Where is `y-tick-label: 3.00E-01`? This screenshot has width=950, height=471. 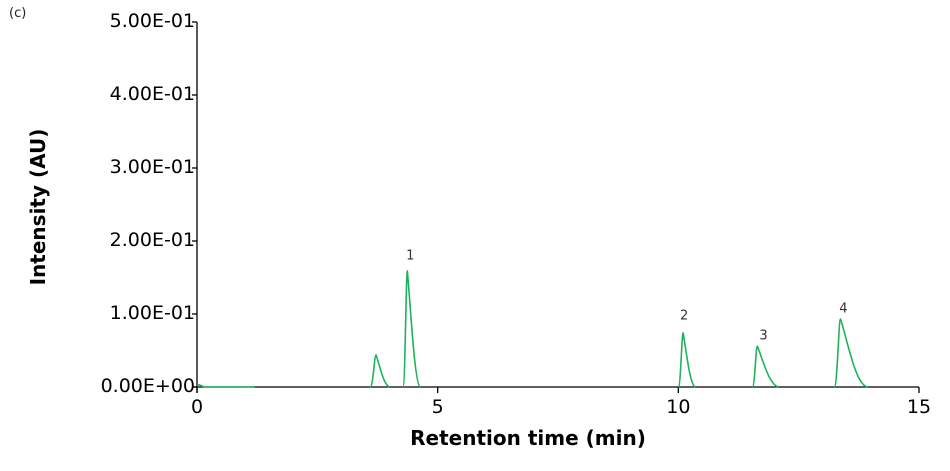
y-tick-label: 3.00E-01 is located at coordinates (152, 167).